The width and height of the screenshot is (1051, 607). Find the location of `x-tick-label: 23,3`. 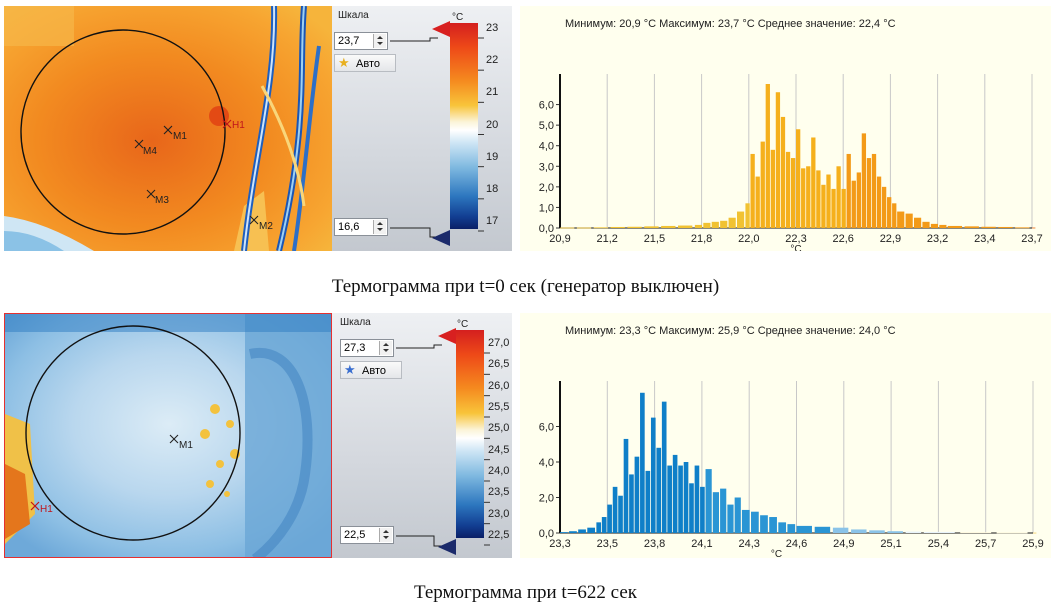

x-tick-label: 23,3 is located at coordinates (559, 544).